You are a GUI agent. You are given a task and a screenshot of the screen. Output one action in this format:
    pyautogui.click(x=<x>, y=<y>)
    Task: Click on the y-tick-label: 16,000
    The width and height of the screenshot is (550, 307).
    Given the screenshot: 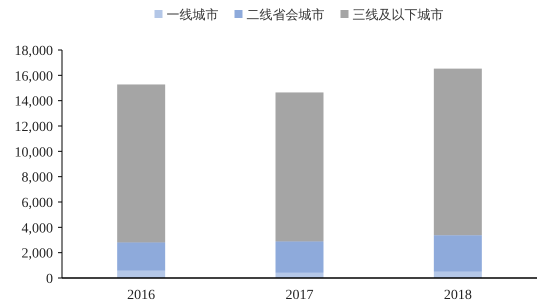 What is the action you would take?
    pyautogui.click(x=33, y=76)
    